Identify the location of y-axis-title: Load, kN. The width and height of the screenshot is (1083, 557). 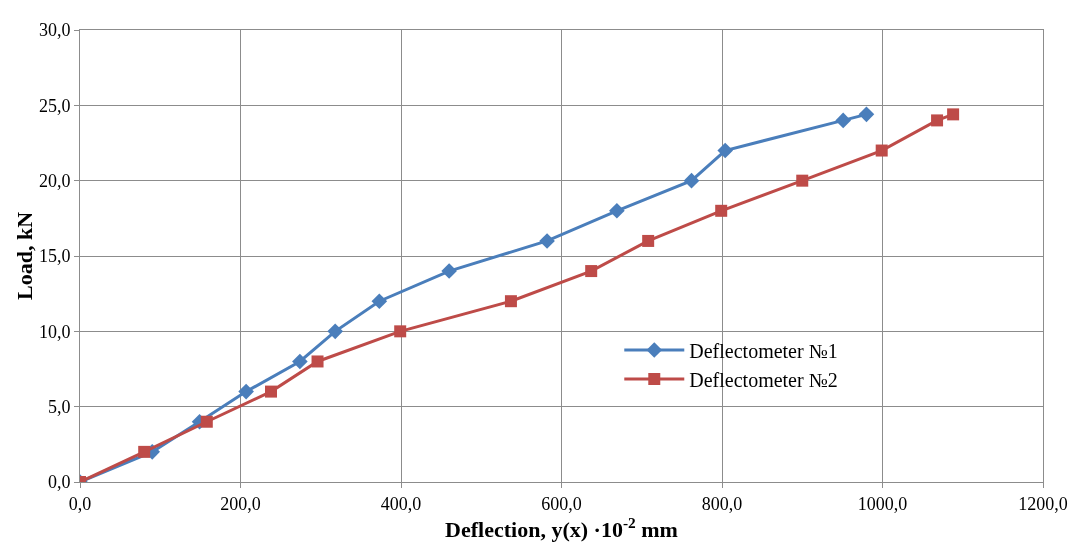
(24, 256).